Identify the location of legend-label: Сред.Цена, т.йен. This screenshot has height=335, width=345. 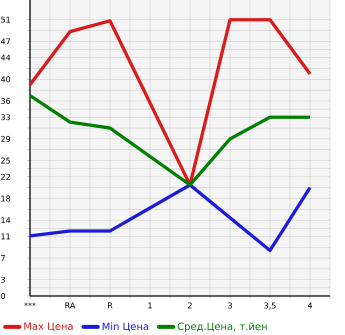
(222, 327).